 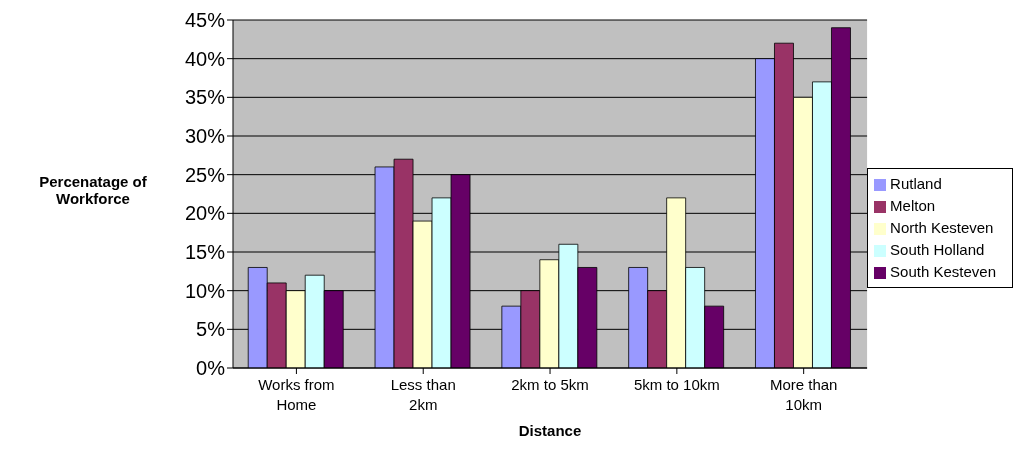 I want to click on x-tick-label: 2km to 5km, so click(x=550, y=384).